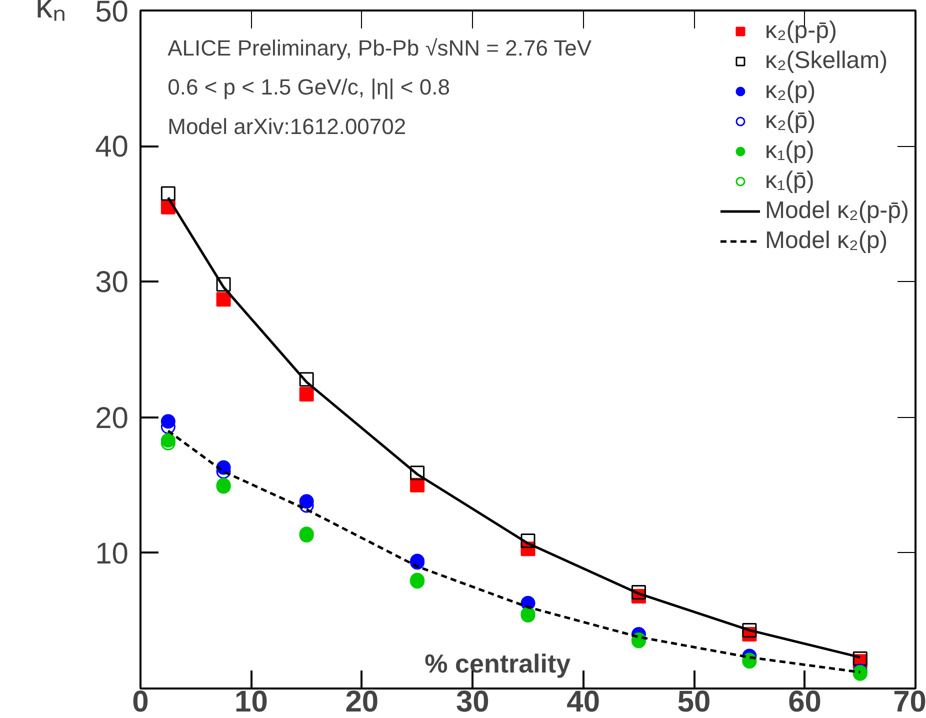  I want to click on annotation: 0.6 < p < 1.5 GeV/c, |η| < 0.8, so click(309, 87).